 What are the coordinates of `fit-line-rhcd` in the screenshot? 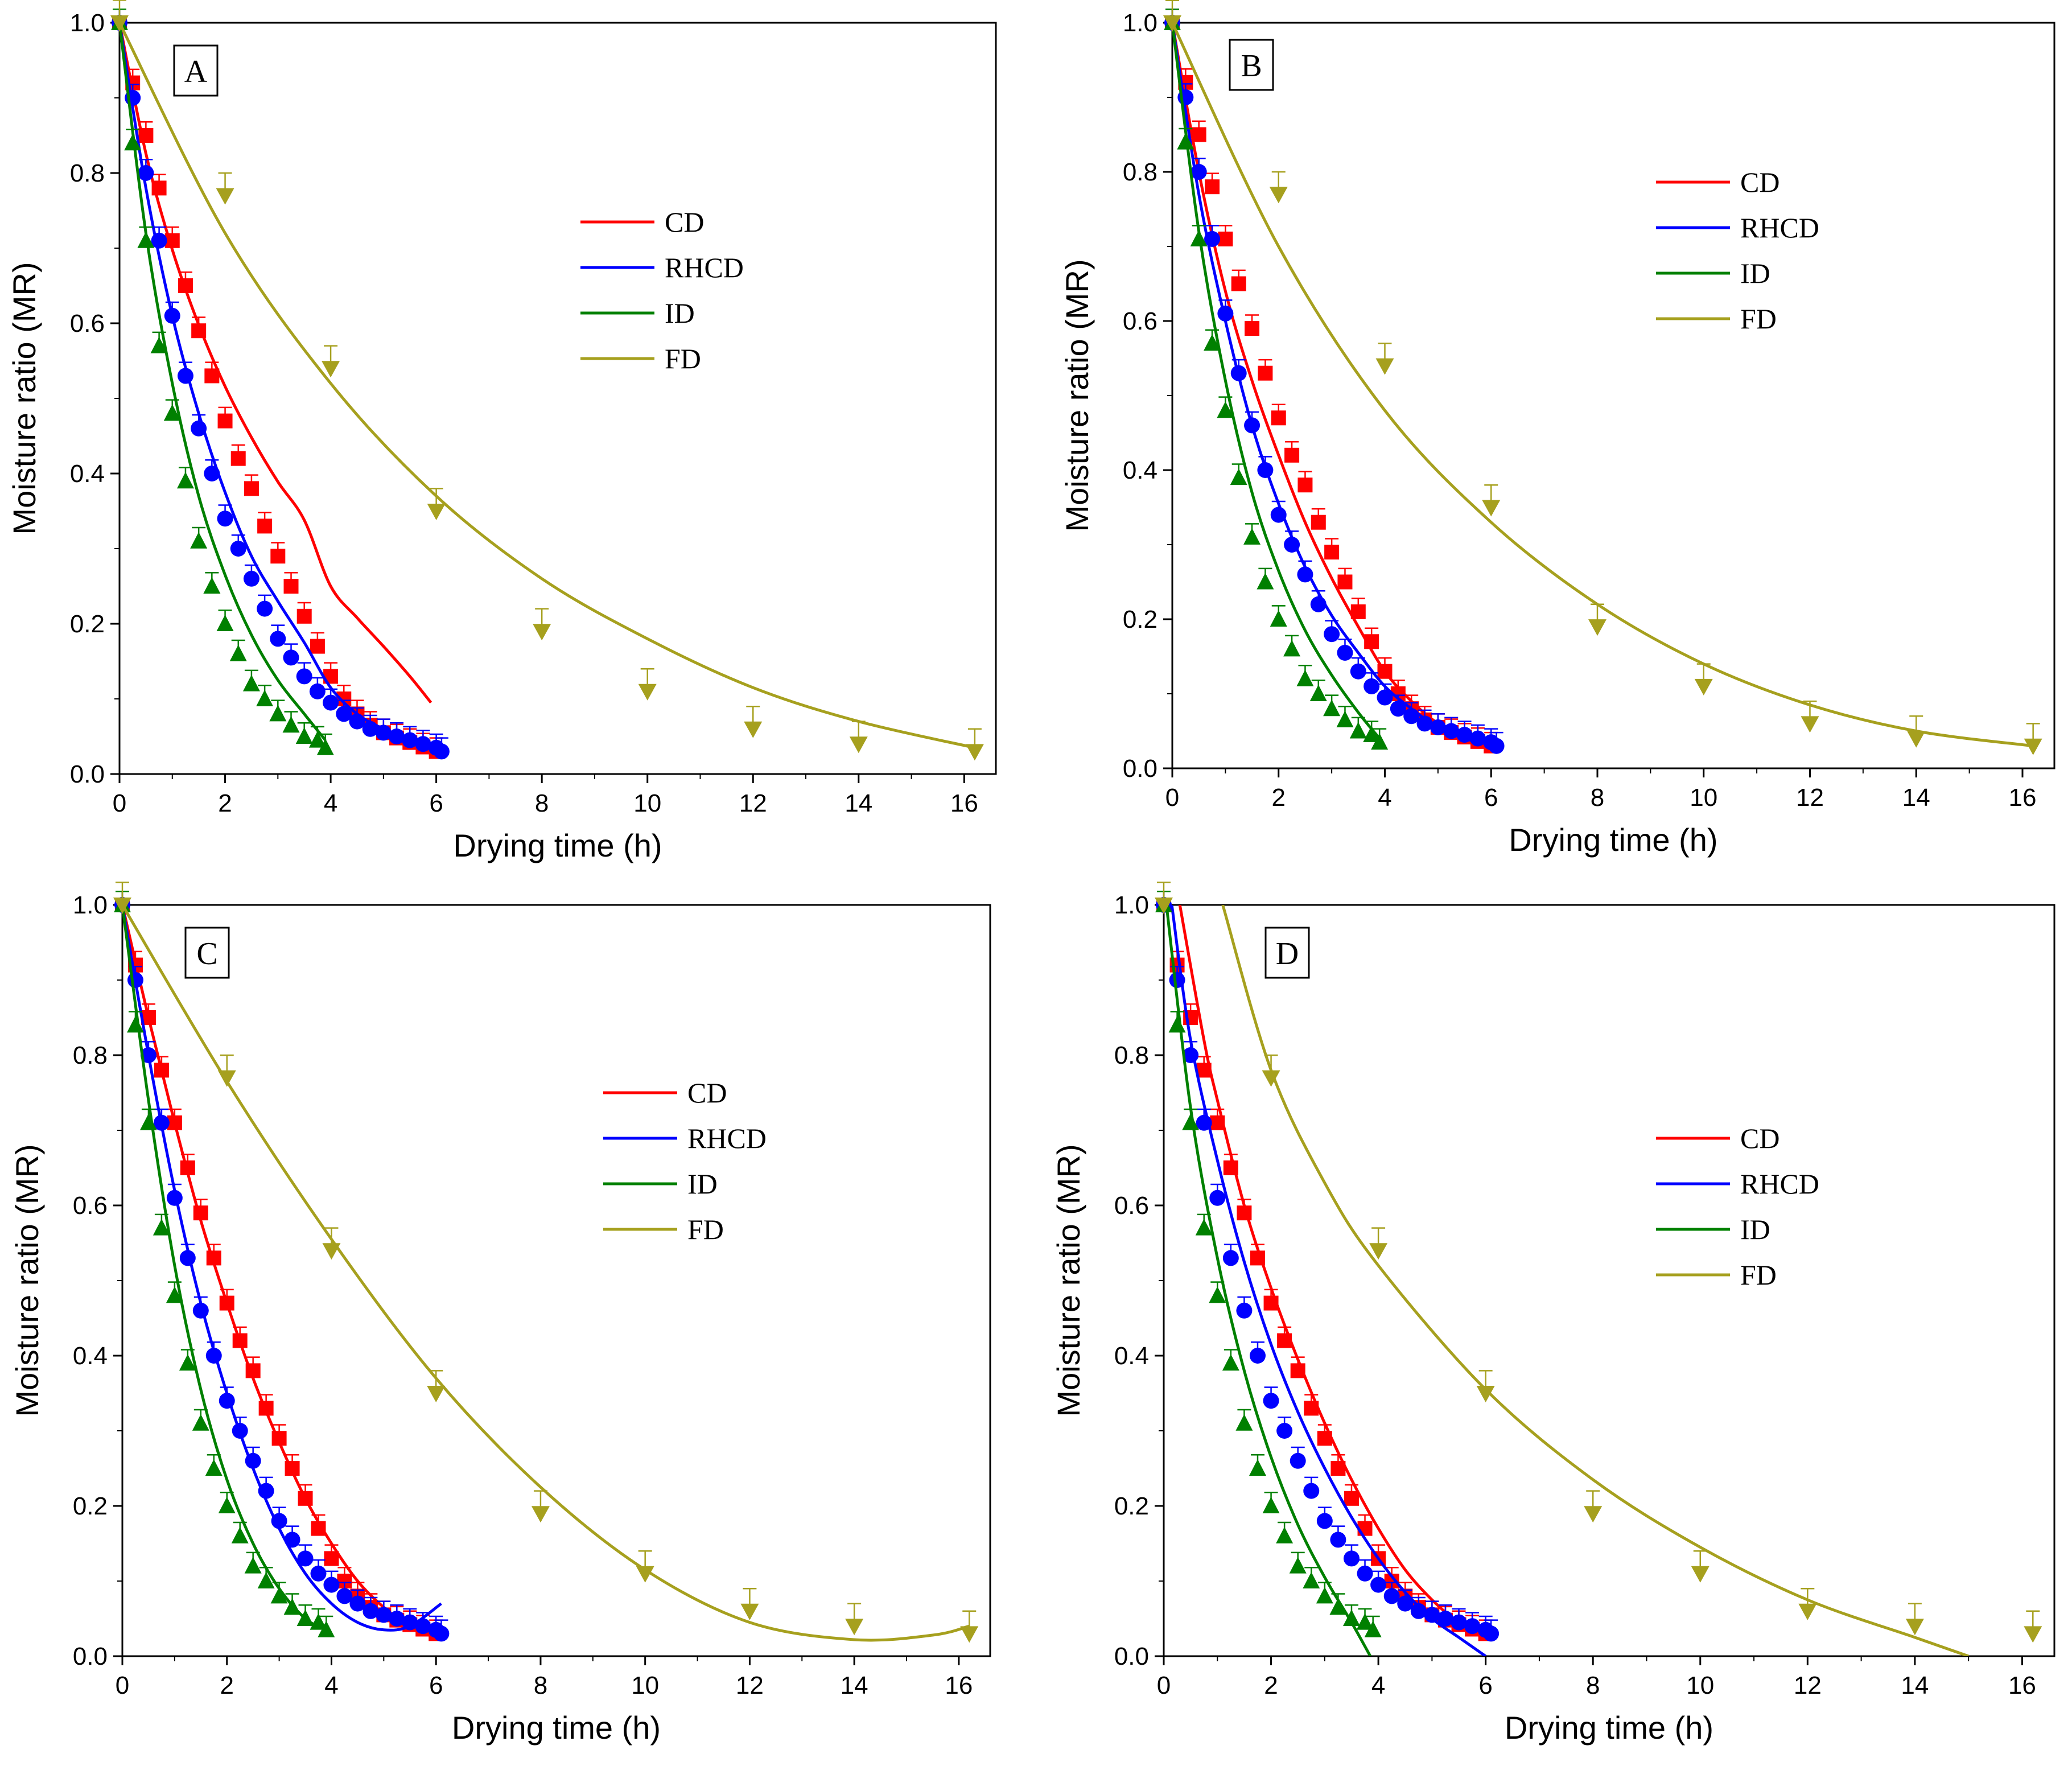 It's located at (1328, 1280).